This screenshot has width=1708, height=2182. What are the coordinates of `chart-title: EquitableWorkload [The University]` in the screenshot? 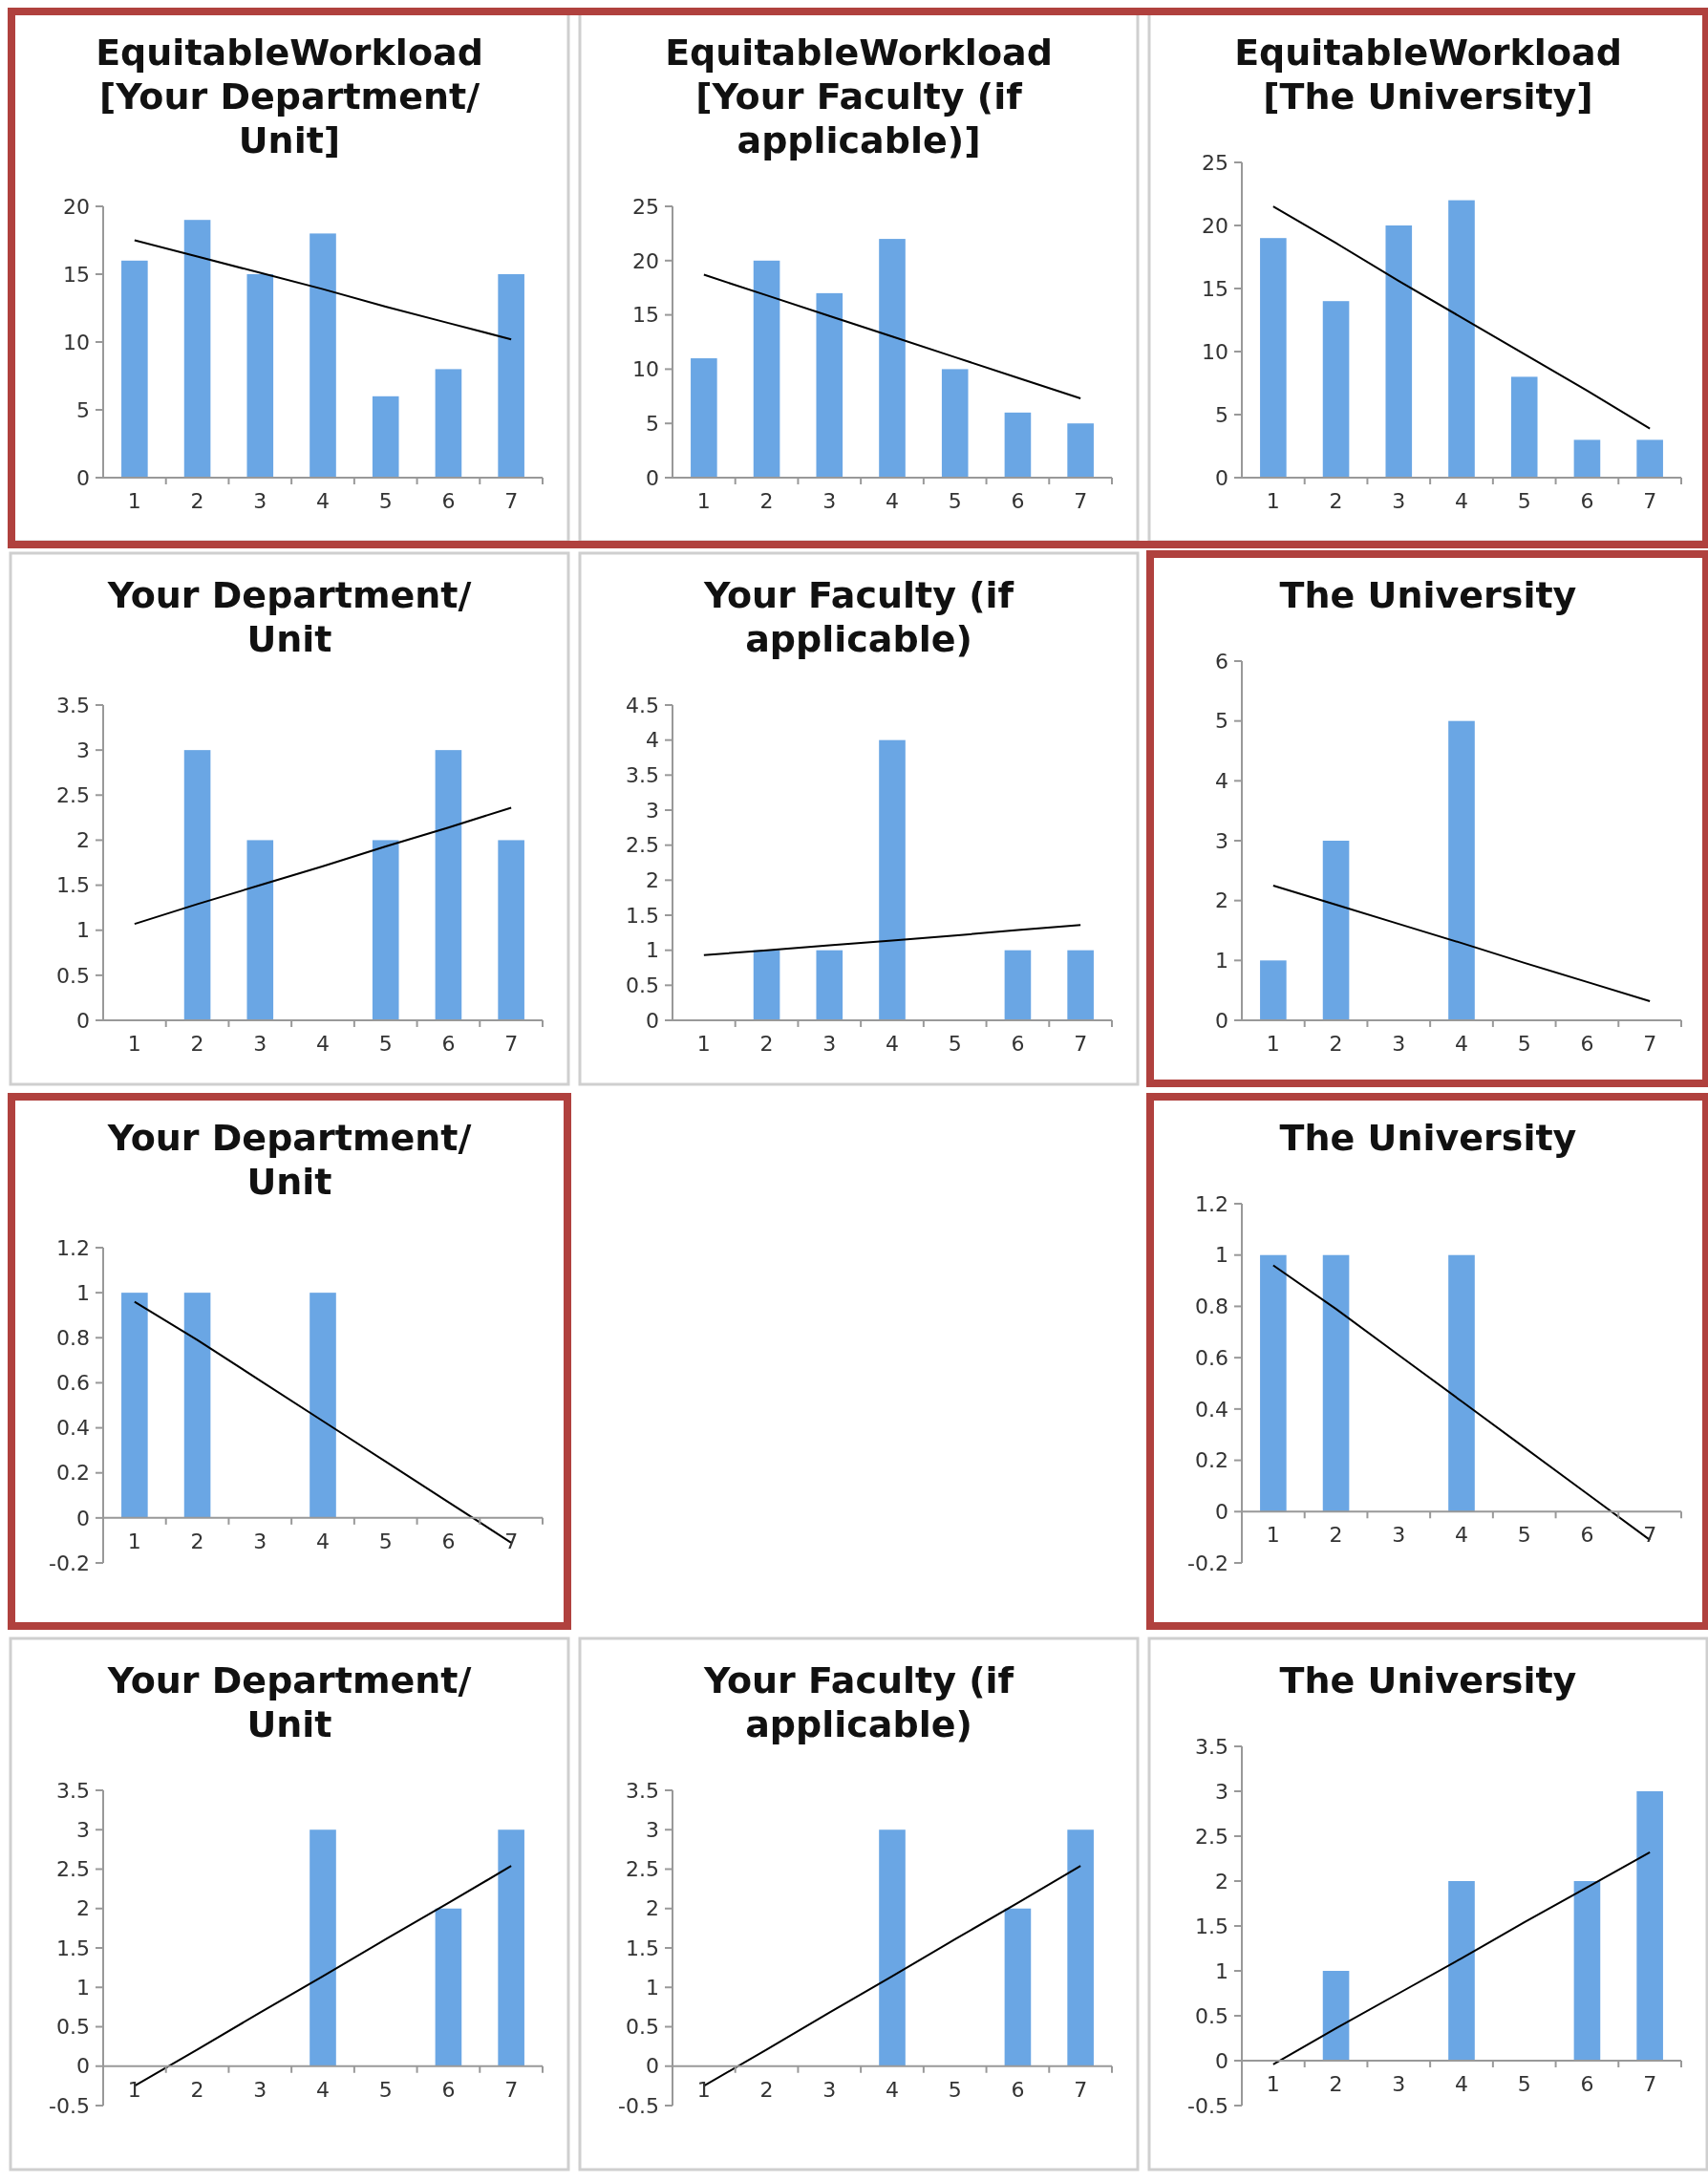 It's located at (1428, 75).